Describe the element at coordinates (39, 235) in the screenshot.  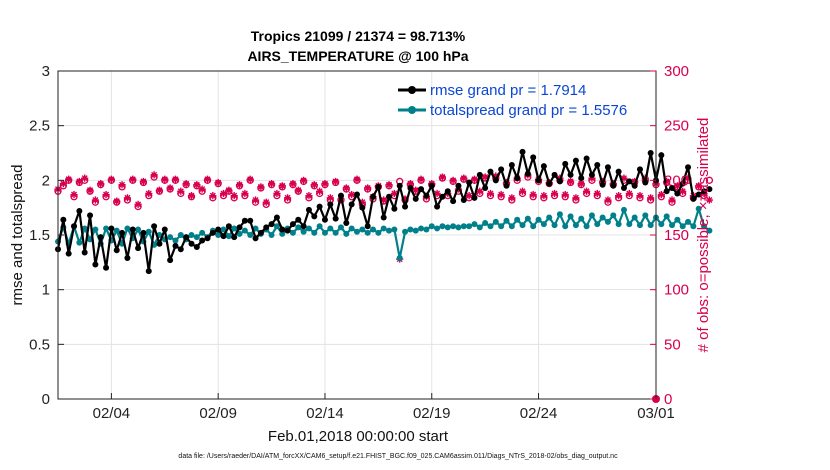
I see `left-tick-label: 1.5` at that location.